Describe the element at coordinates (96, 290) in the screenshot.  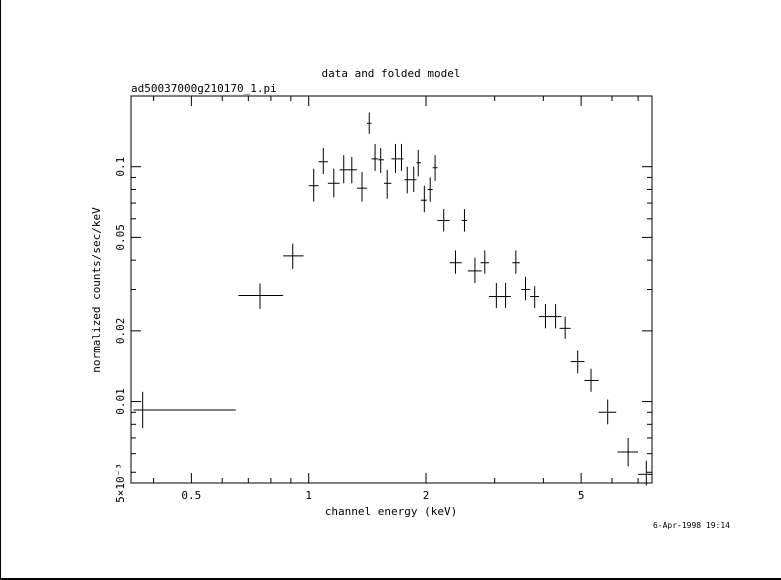
I see `y-axis-label: normalized counts/sec/keV` at that location.